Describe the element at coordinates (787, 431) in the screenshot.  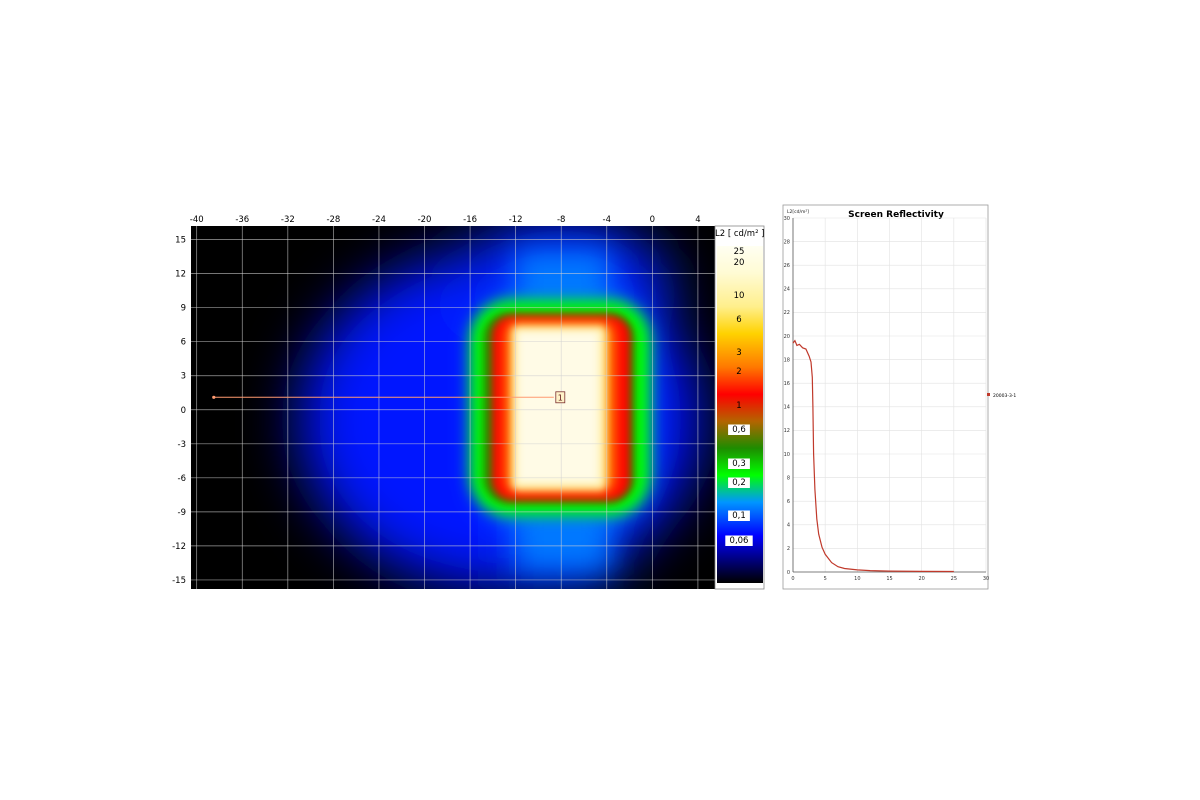
I see `line-chart-y-tick: 12` at that location.